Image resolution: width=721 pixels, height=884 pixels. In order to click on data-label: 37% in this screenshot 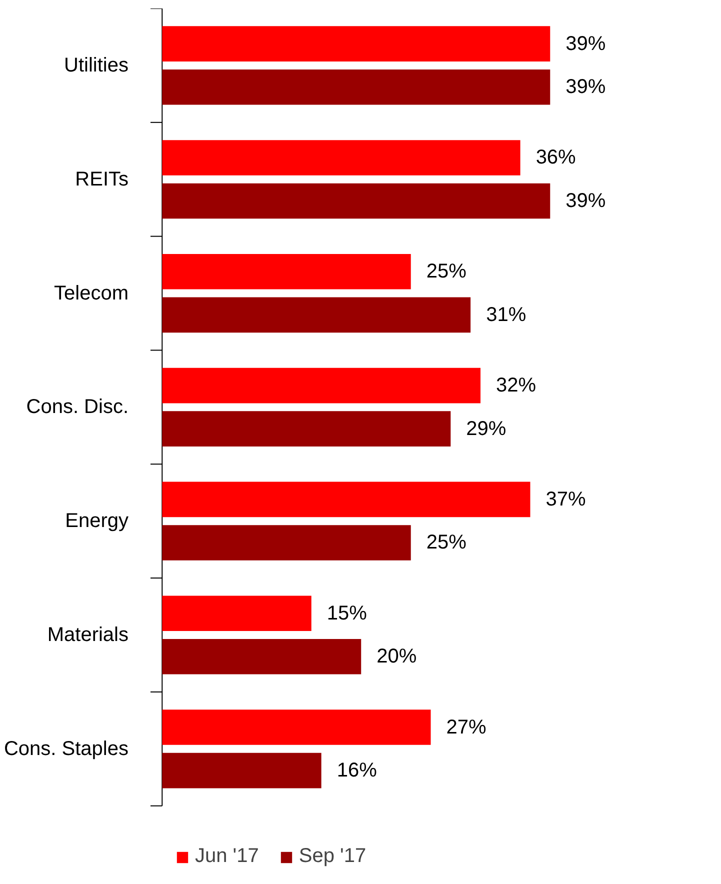, I will do `click(566, 499)`.